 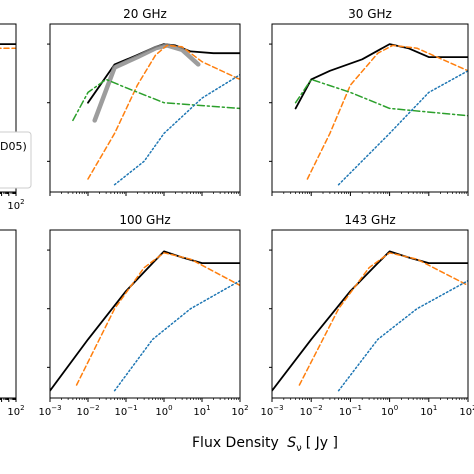 I want to click on x-axis-unit: [ Jy ], so click(x=322, y=443).